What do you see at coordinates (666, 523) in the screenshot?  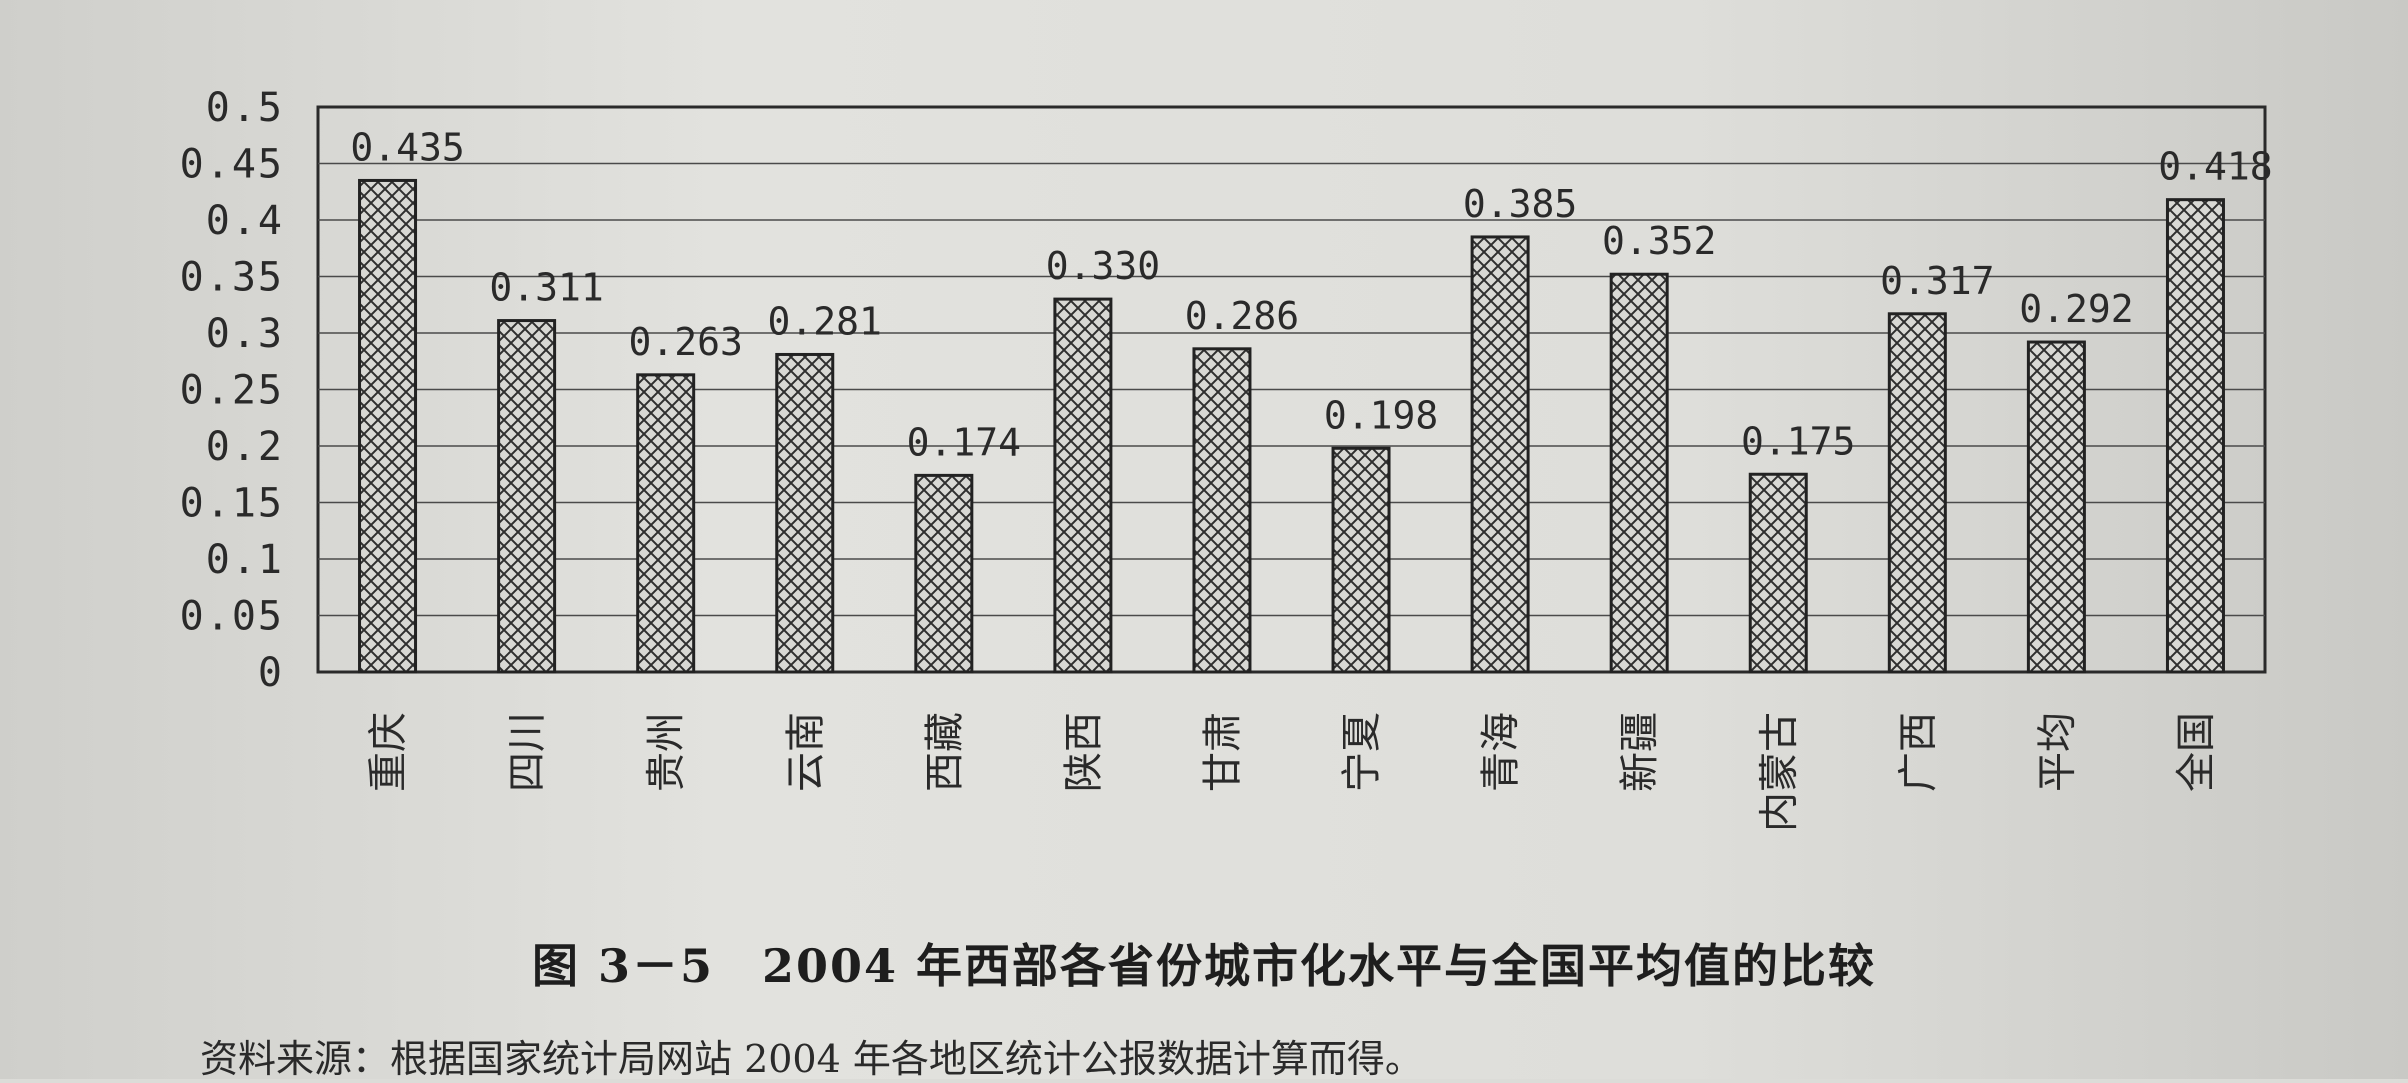 I see `bar-贵州` at bounding box center [666, 523].